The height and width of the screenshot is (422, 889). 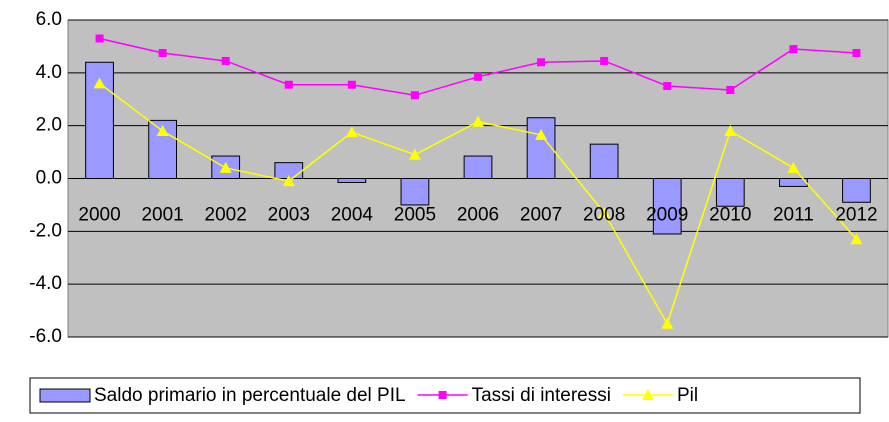 What do you see at coordinates (49, 72) in the screenshot?
I see `y-tick-label: 4.0` at bounding box center [49, 72].